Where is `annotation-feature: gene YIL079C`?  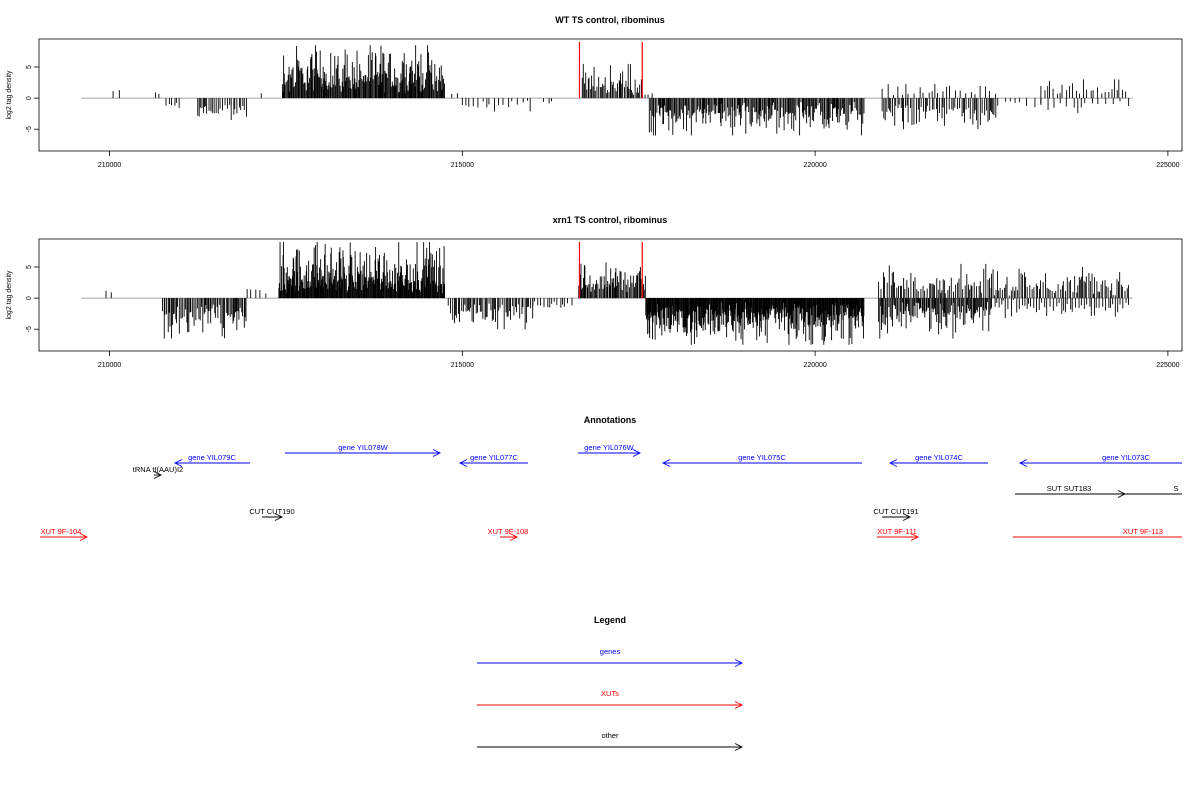 annotation-feature: gene YIL079C is located at coordinates (211, 460).